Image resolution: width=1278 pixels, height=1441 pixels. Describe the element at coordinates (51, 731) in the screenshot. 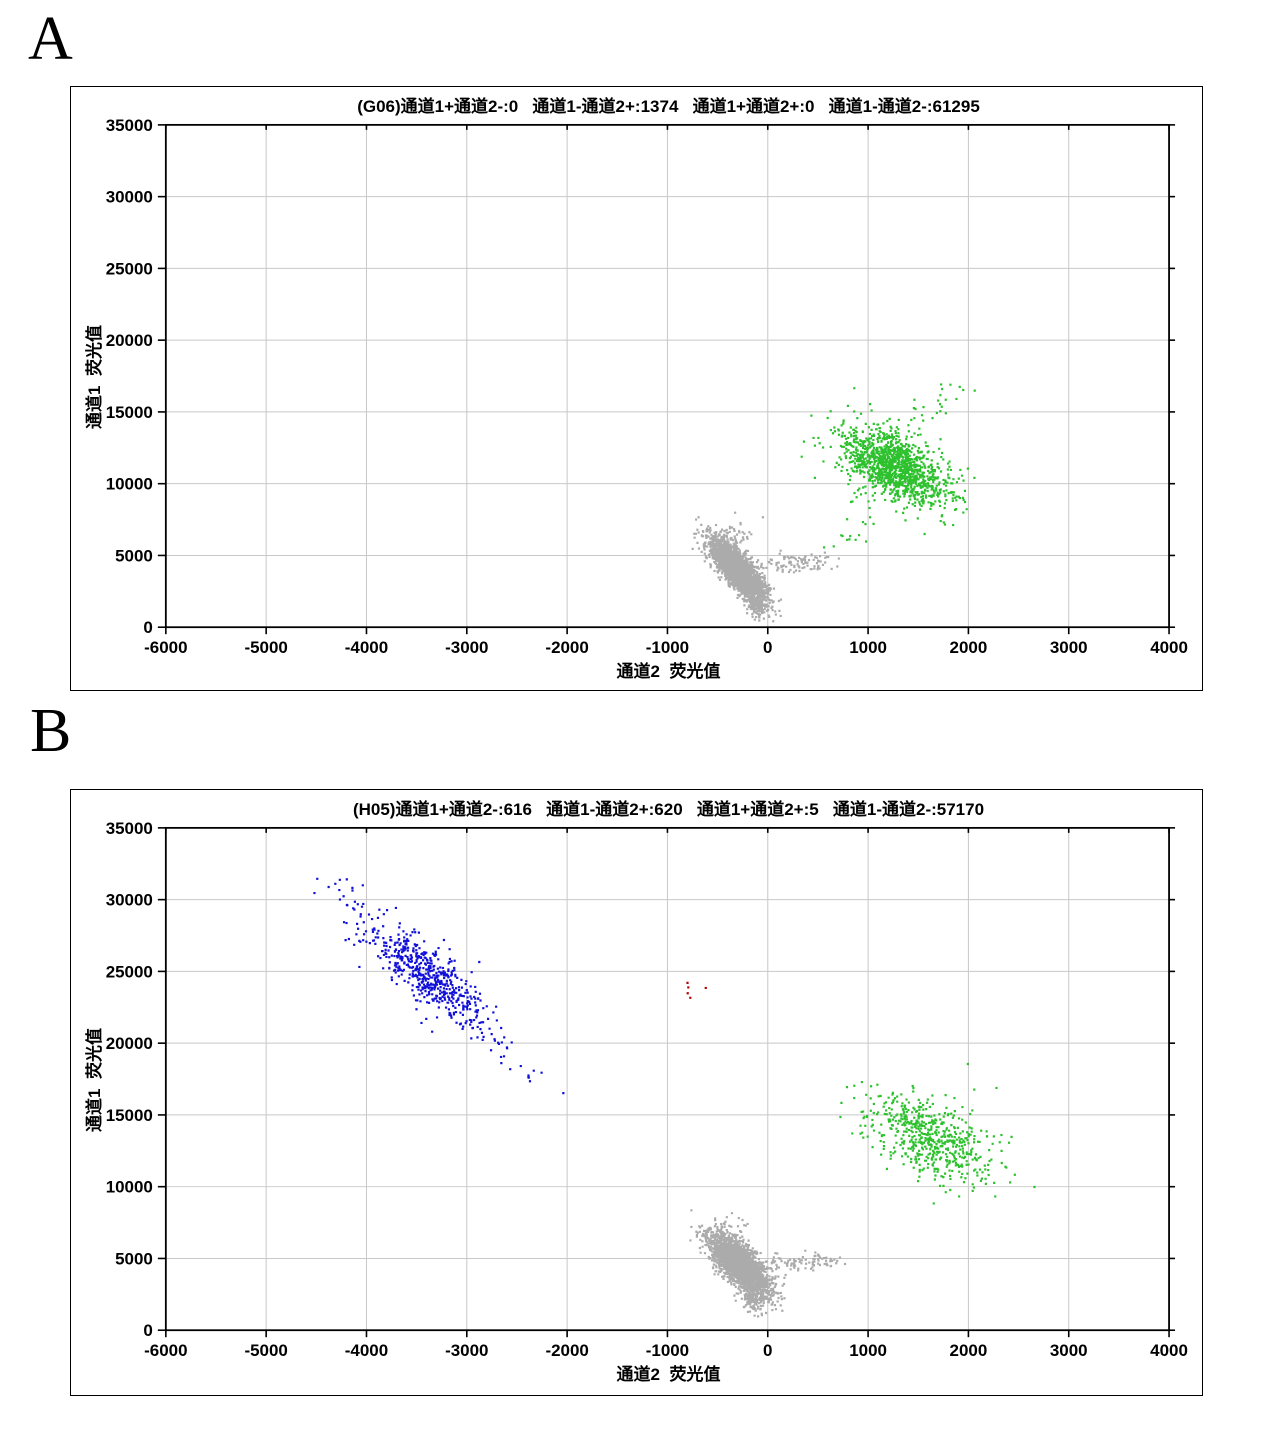

I see `panel-letter-B: B` at that location.